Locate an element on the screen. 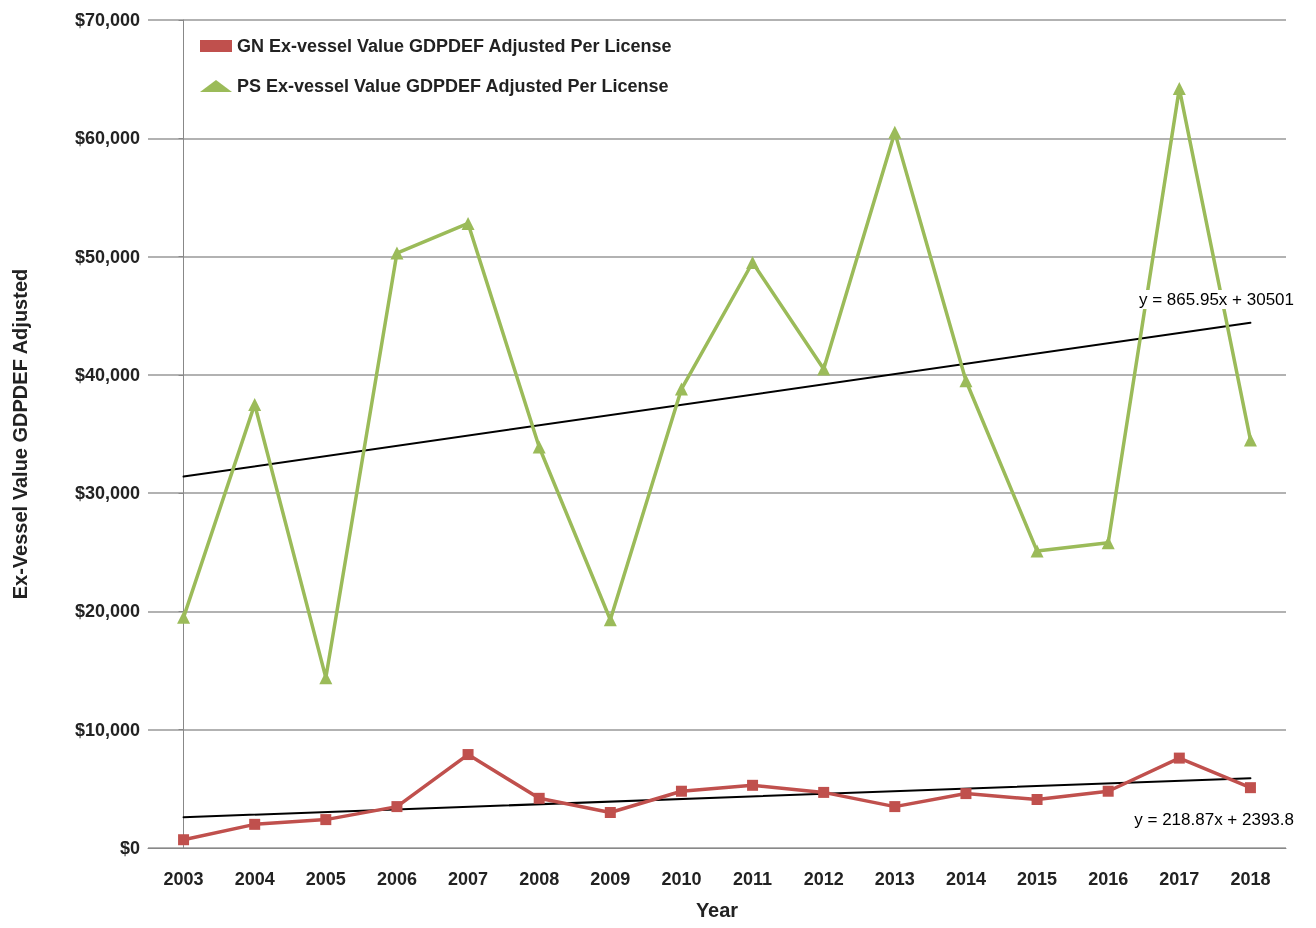 The width and height of the screenshot is (1316, 928). y-tick-label: $0 is located at coordinates (129, 848).